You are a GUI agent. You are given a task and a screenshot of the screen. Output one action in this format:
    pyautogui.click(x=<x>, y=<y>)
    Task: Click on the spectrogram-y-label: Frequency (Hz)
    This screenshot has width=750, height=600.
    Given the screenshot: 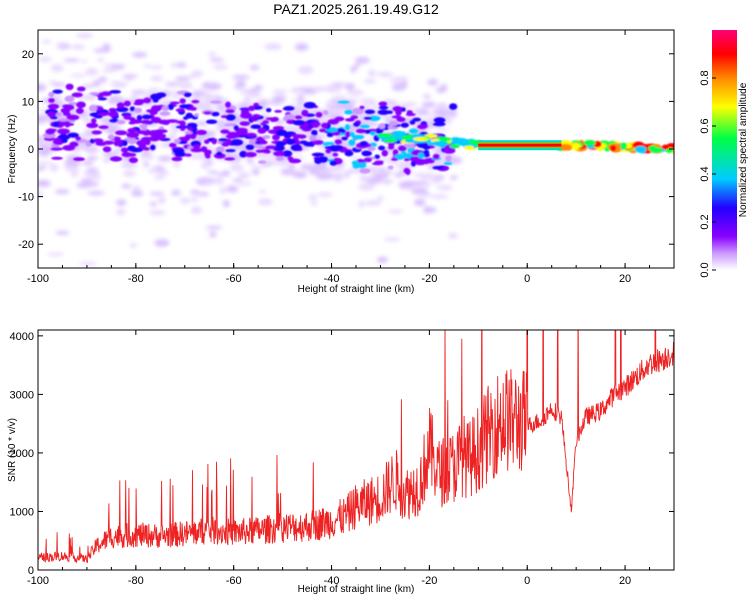 What is the action you would take?
    pyautogui.click(x=12, y=149)
    